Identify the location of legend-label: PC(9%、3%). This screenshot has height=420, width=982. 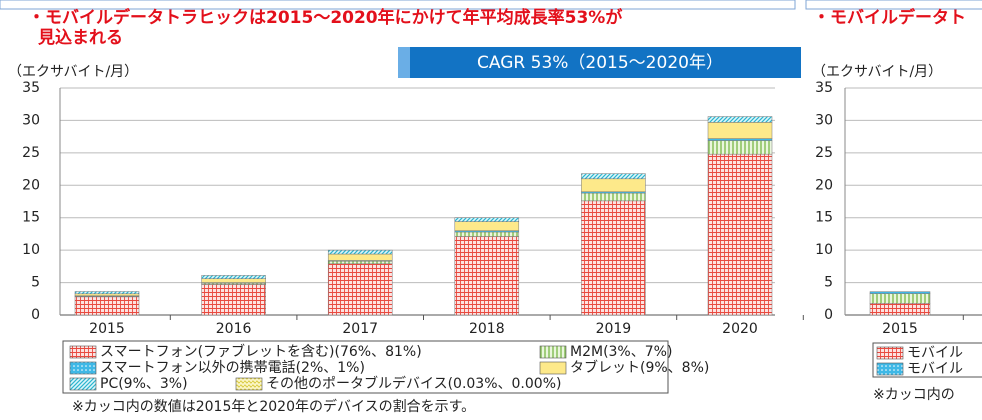
(144, 384).